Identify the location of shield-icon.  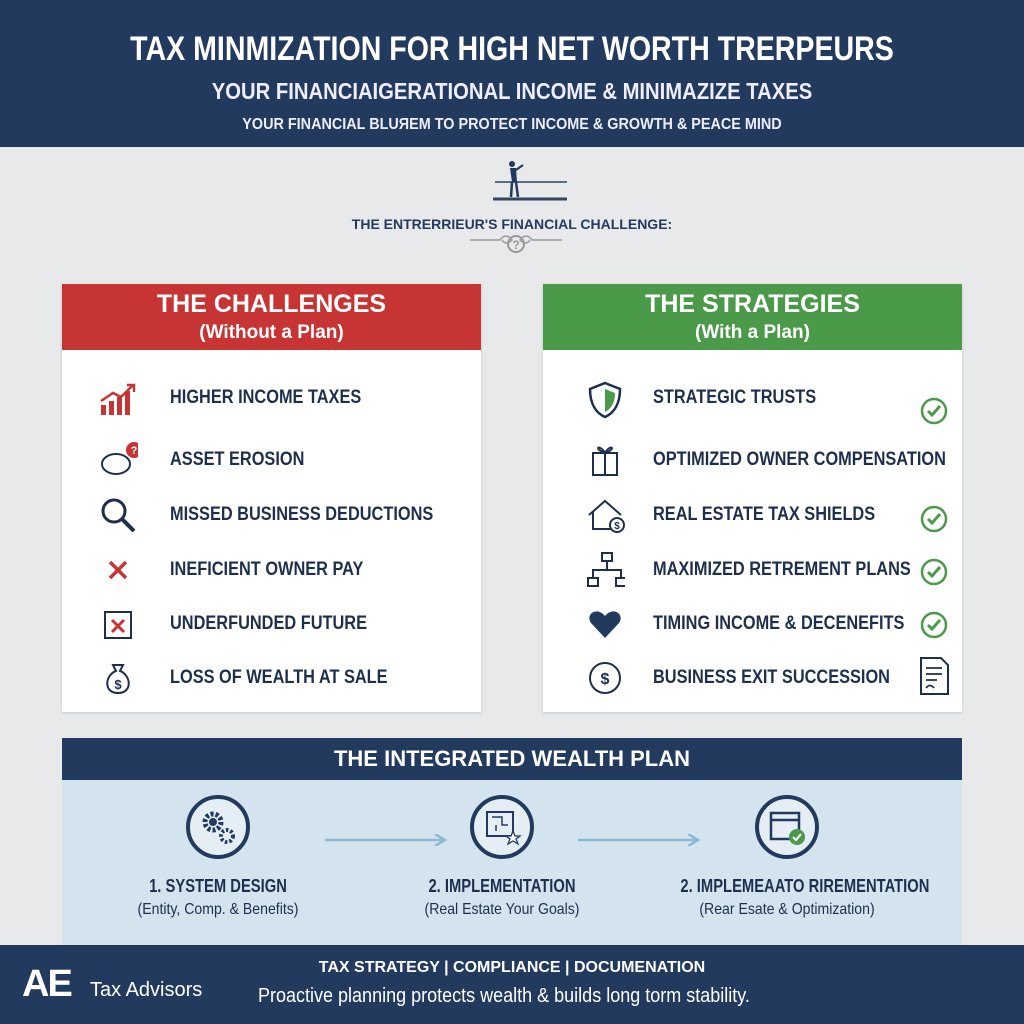
(605, 400).